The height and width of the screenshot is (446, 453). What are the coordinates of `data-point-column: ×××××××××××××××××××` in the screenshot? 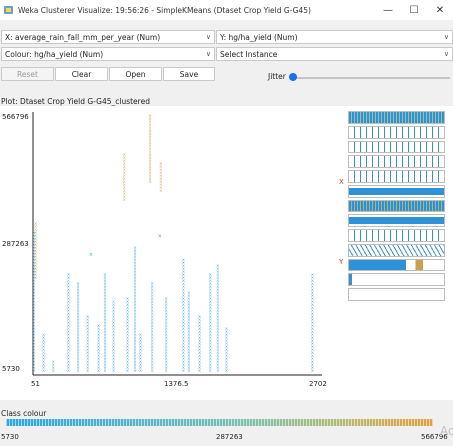 It's located at (35, 250).